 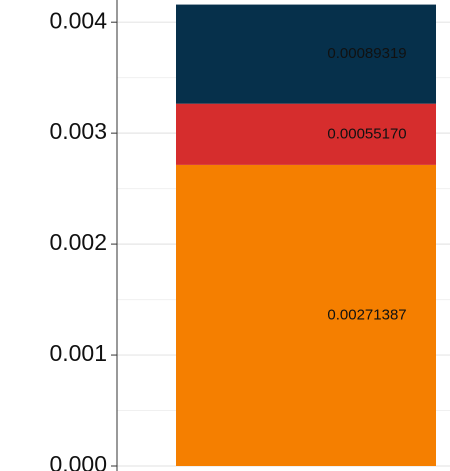 I want to click on y-tick-label: 0.000, so click(x=78, y=461).